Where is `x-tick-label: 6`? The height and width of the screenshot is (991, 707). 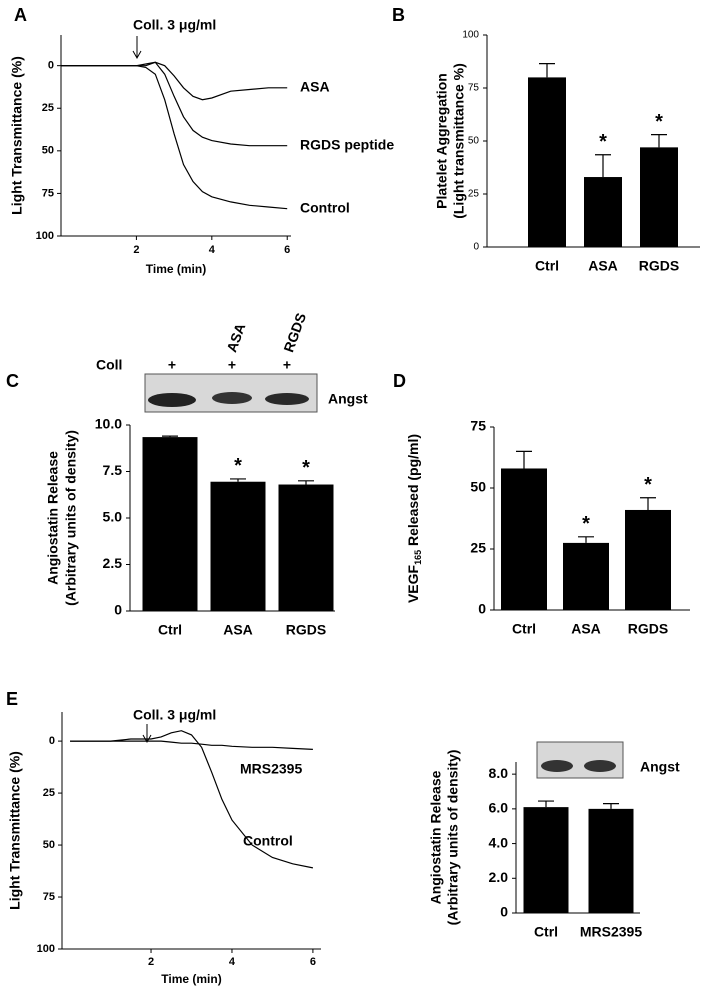 x-tick-label: 6 is located at coordinates (287, 250).